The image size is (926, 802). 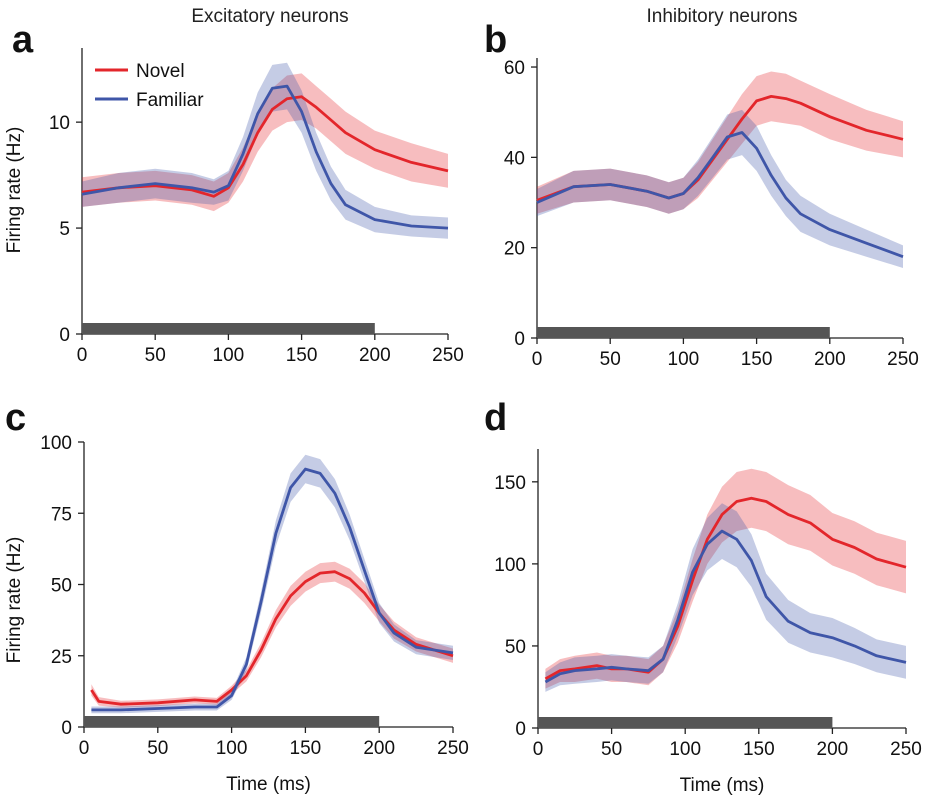 I want to click on panel-letter-b: b, so click(x=495, y=40).